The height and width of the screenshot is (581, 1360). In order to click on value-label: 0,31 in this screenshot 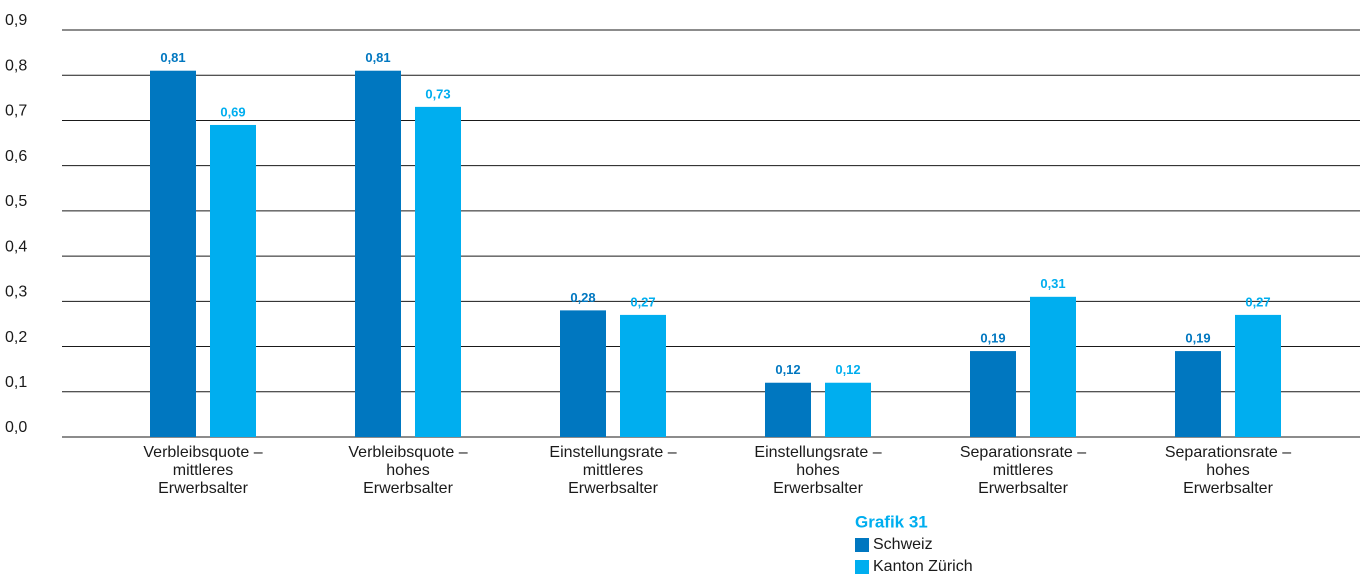, I will do `click(1052, 283)`.